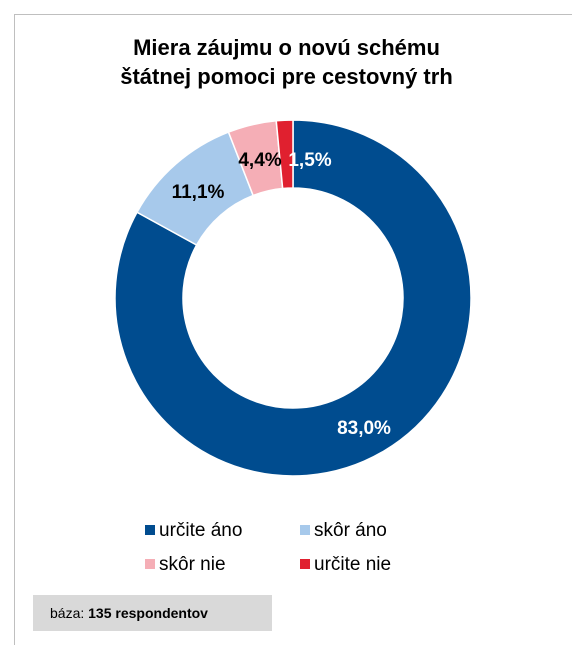  Describe the element at coordinates (67, 613) in the screenshot. I see `base-label: báza:` at that location.